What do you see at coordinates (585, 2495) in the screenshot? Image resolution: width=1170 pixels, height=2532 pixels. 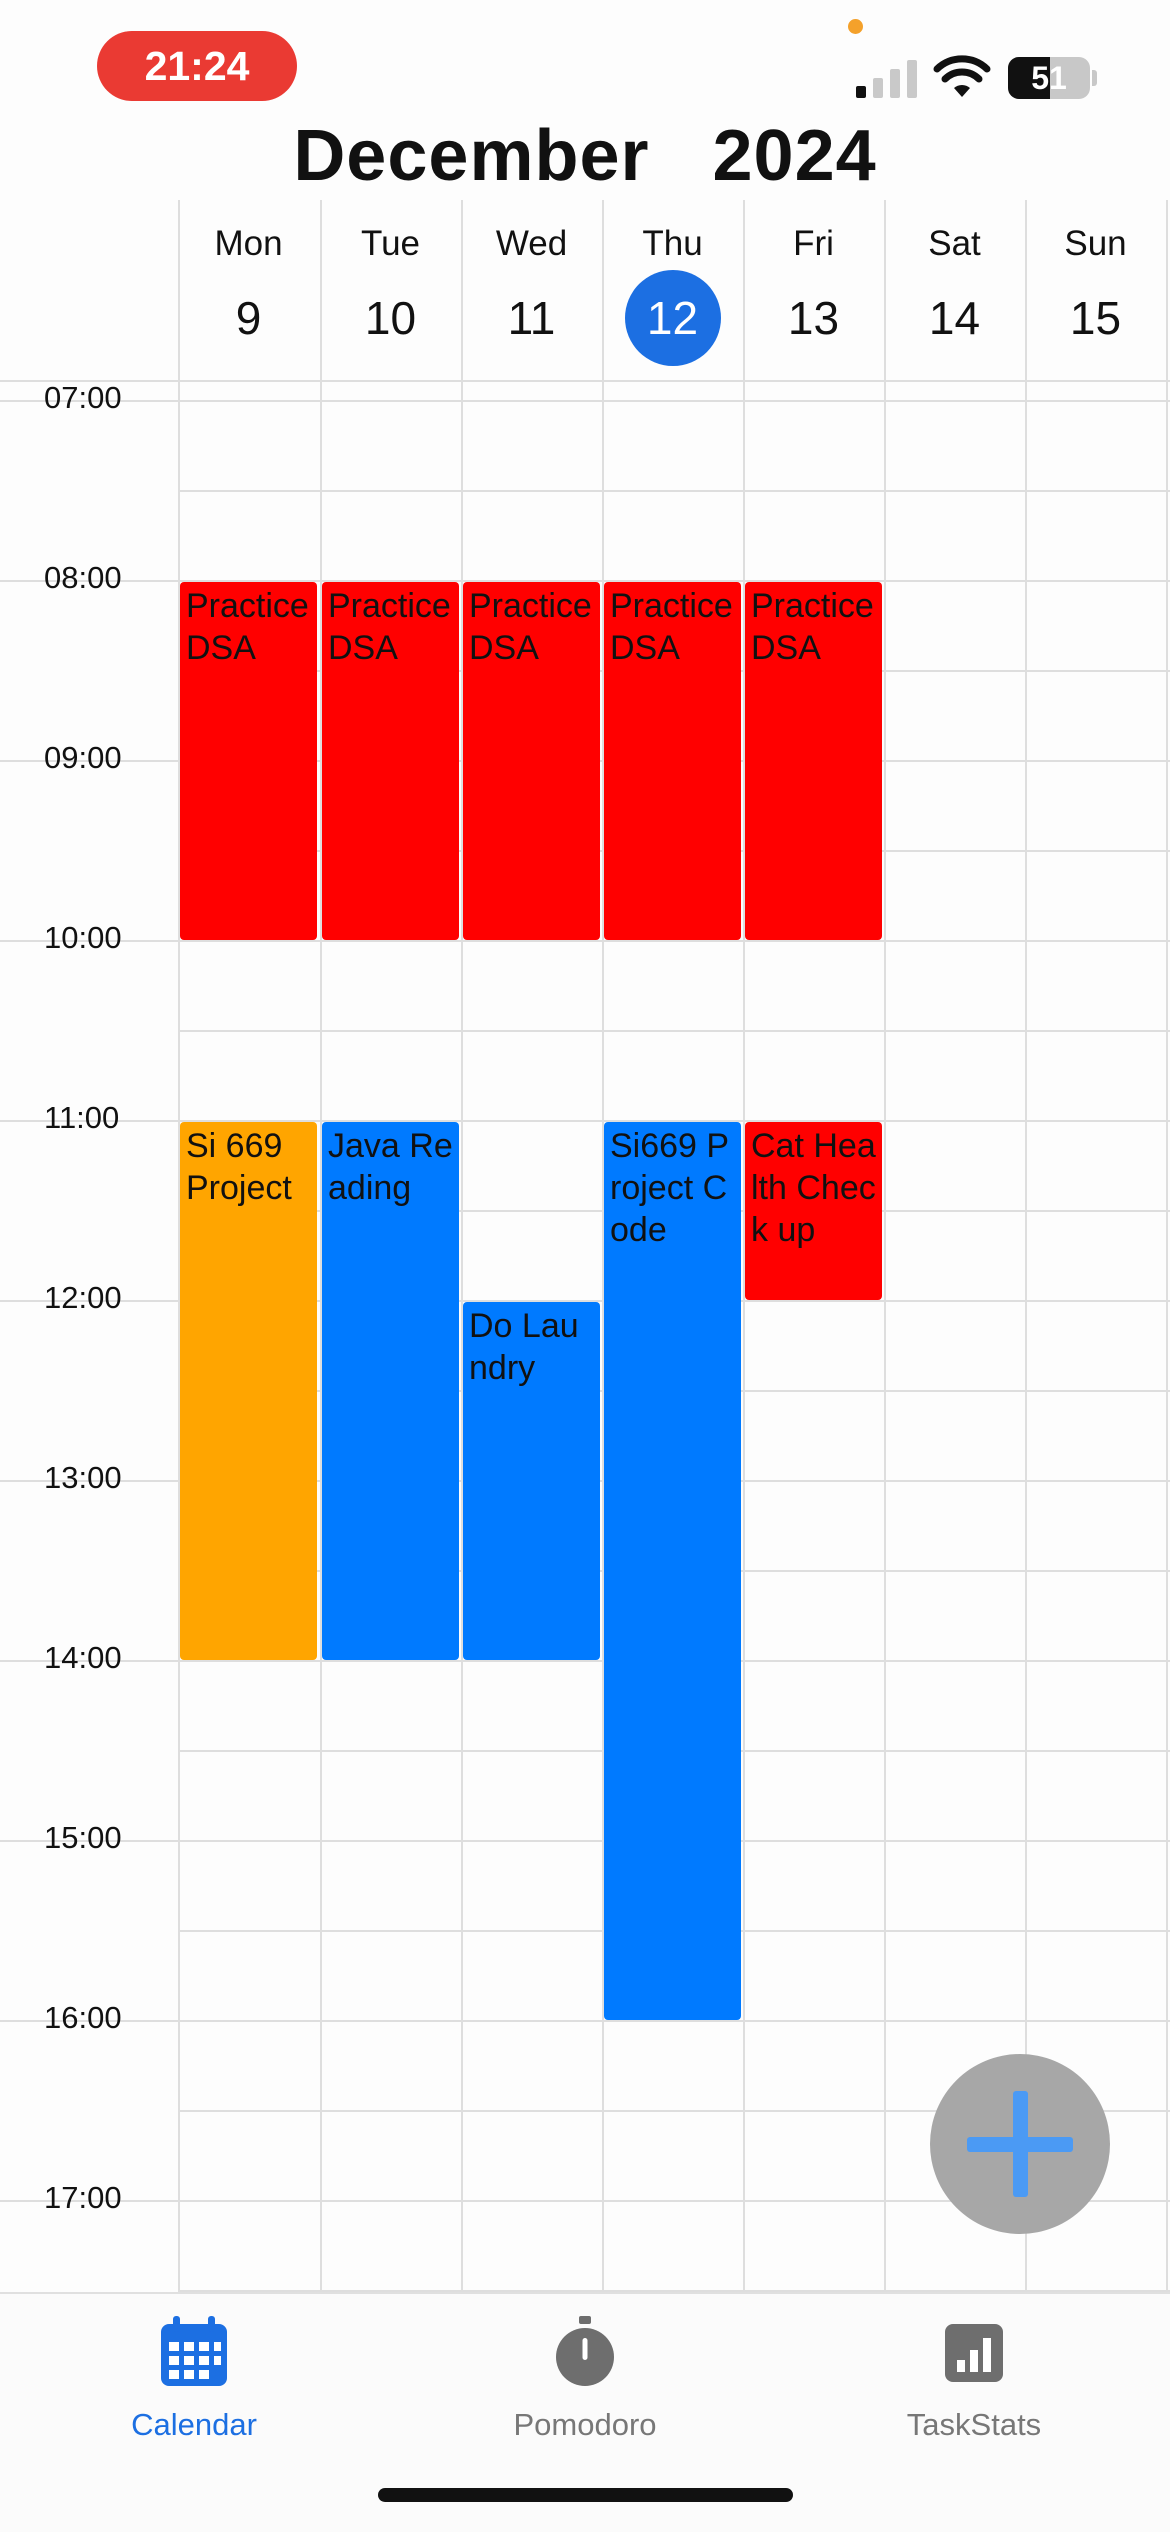 I see `home-indicator` at bounding box center [585, 2495].